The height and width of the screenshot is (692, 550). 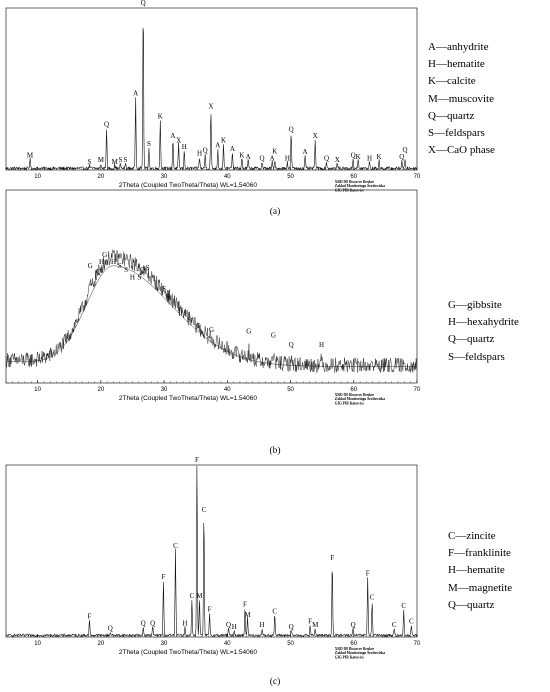 What do you see at coordinates (458, 47) in the screenshot?
I see `legend-entry: A—anhydrite` at bounding box center [458, 47].